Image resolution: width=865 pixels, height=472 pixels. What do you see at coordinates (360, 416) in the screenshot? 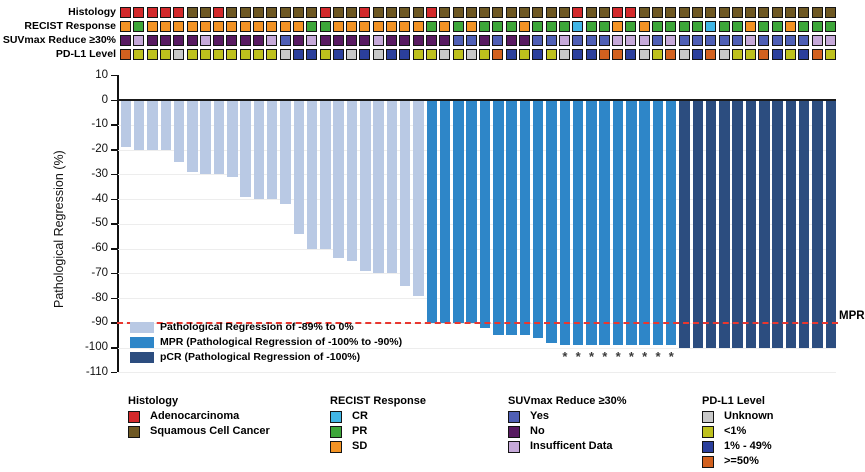
I see `legend-item-label: CR` at bounding box center [360, 416].